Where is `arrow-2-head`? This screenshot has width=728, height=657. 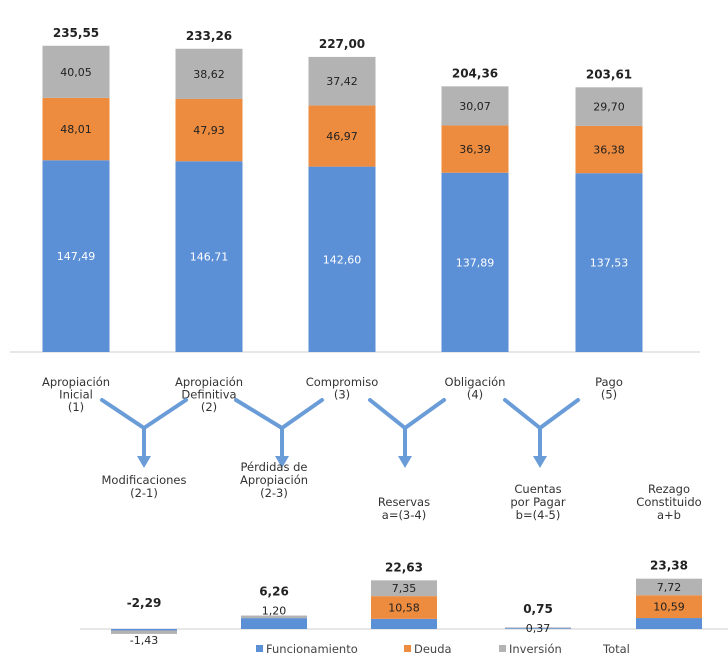 arrow-2-head is located at coordinates (282, 462).